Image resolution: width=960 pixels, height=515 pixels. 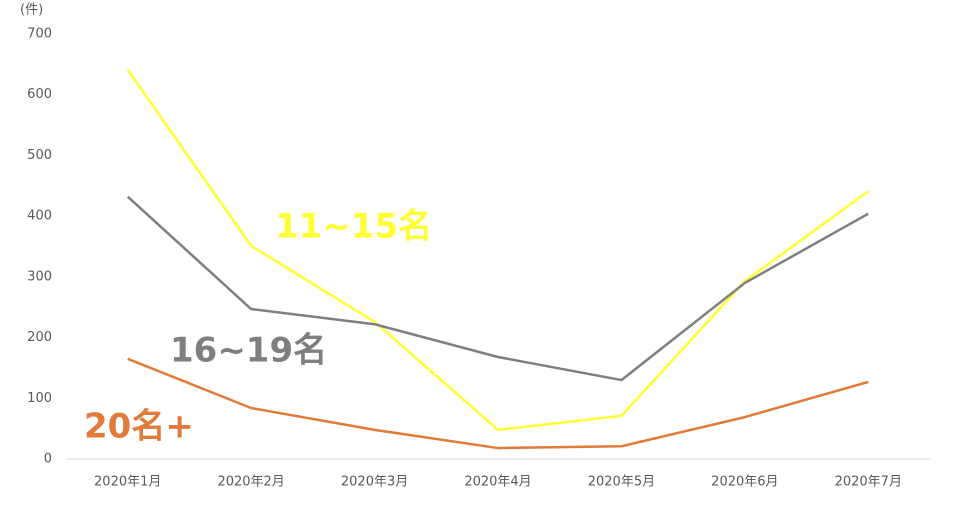 I want to click on y-tick-label: 500, so click(x=39, y=155).